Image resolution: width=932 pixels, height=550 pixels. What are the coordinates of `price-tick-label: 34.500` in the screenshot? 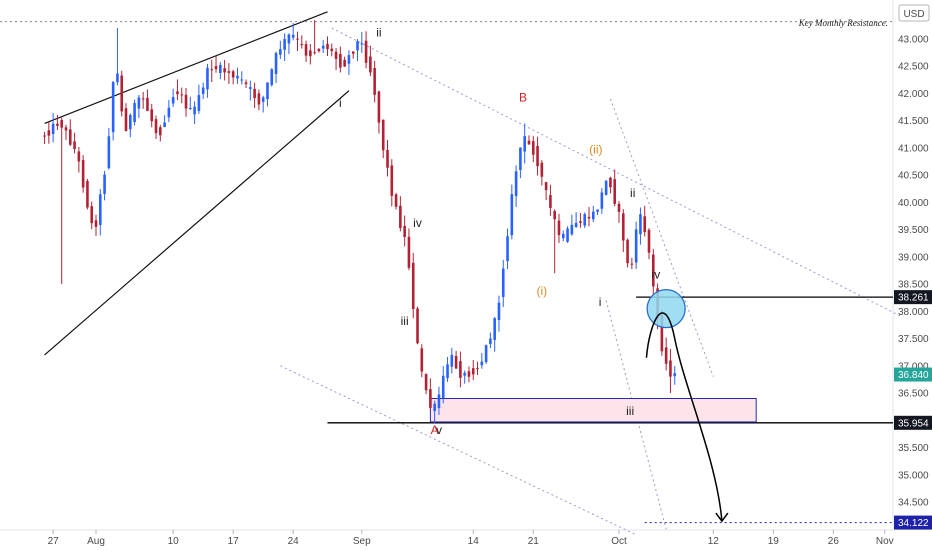 It's located at (913, 503).